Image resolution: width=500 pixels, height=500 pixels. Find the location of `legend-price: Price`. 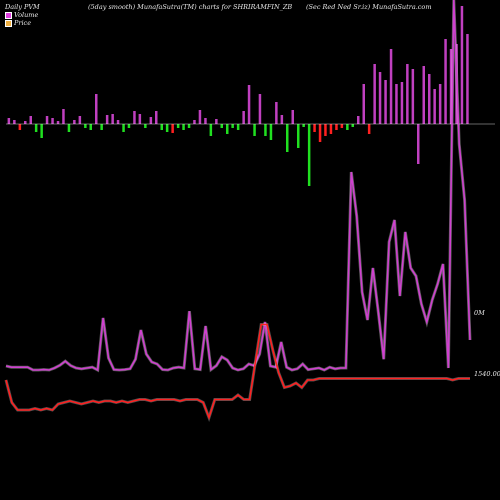

legend-price: Price is located at coordinates (18, 23).